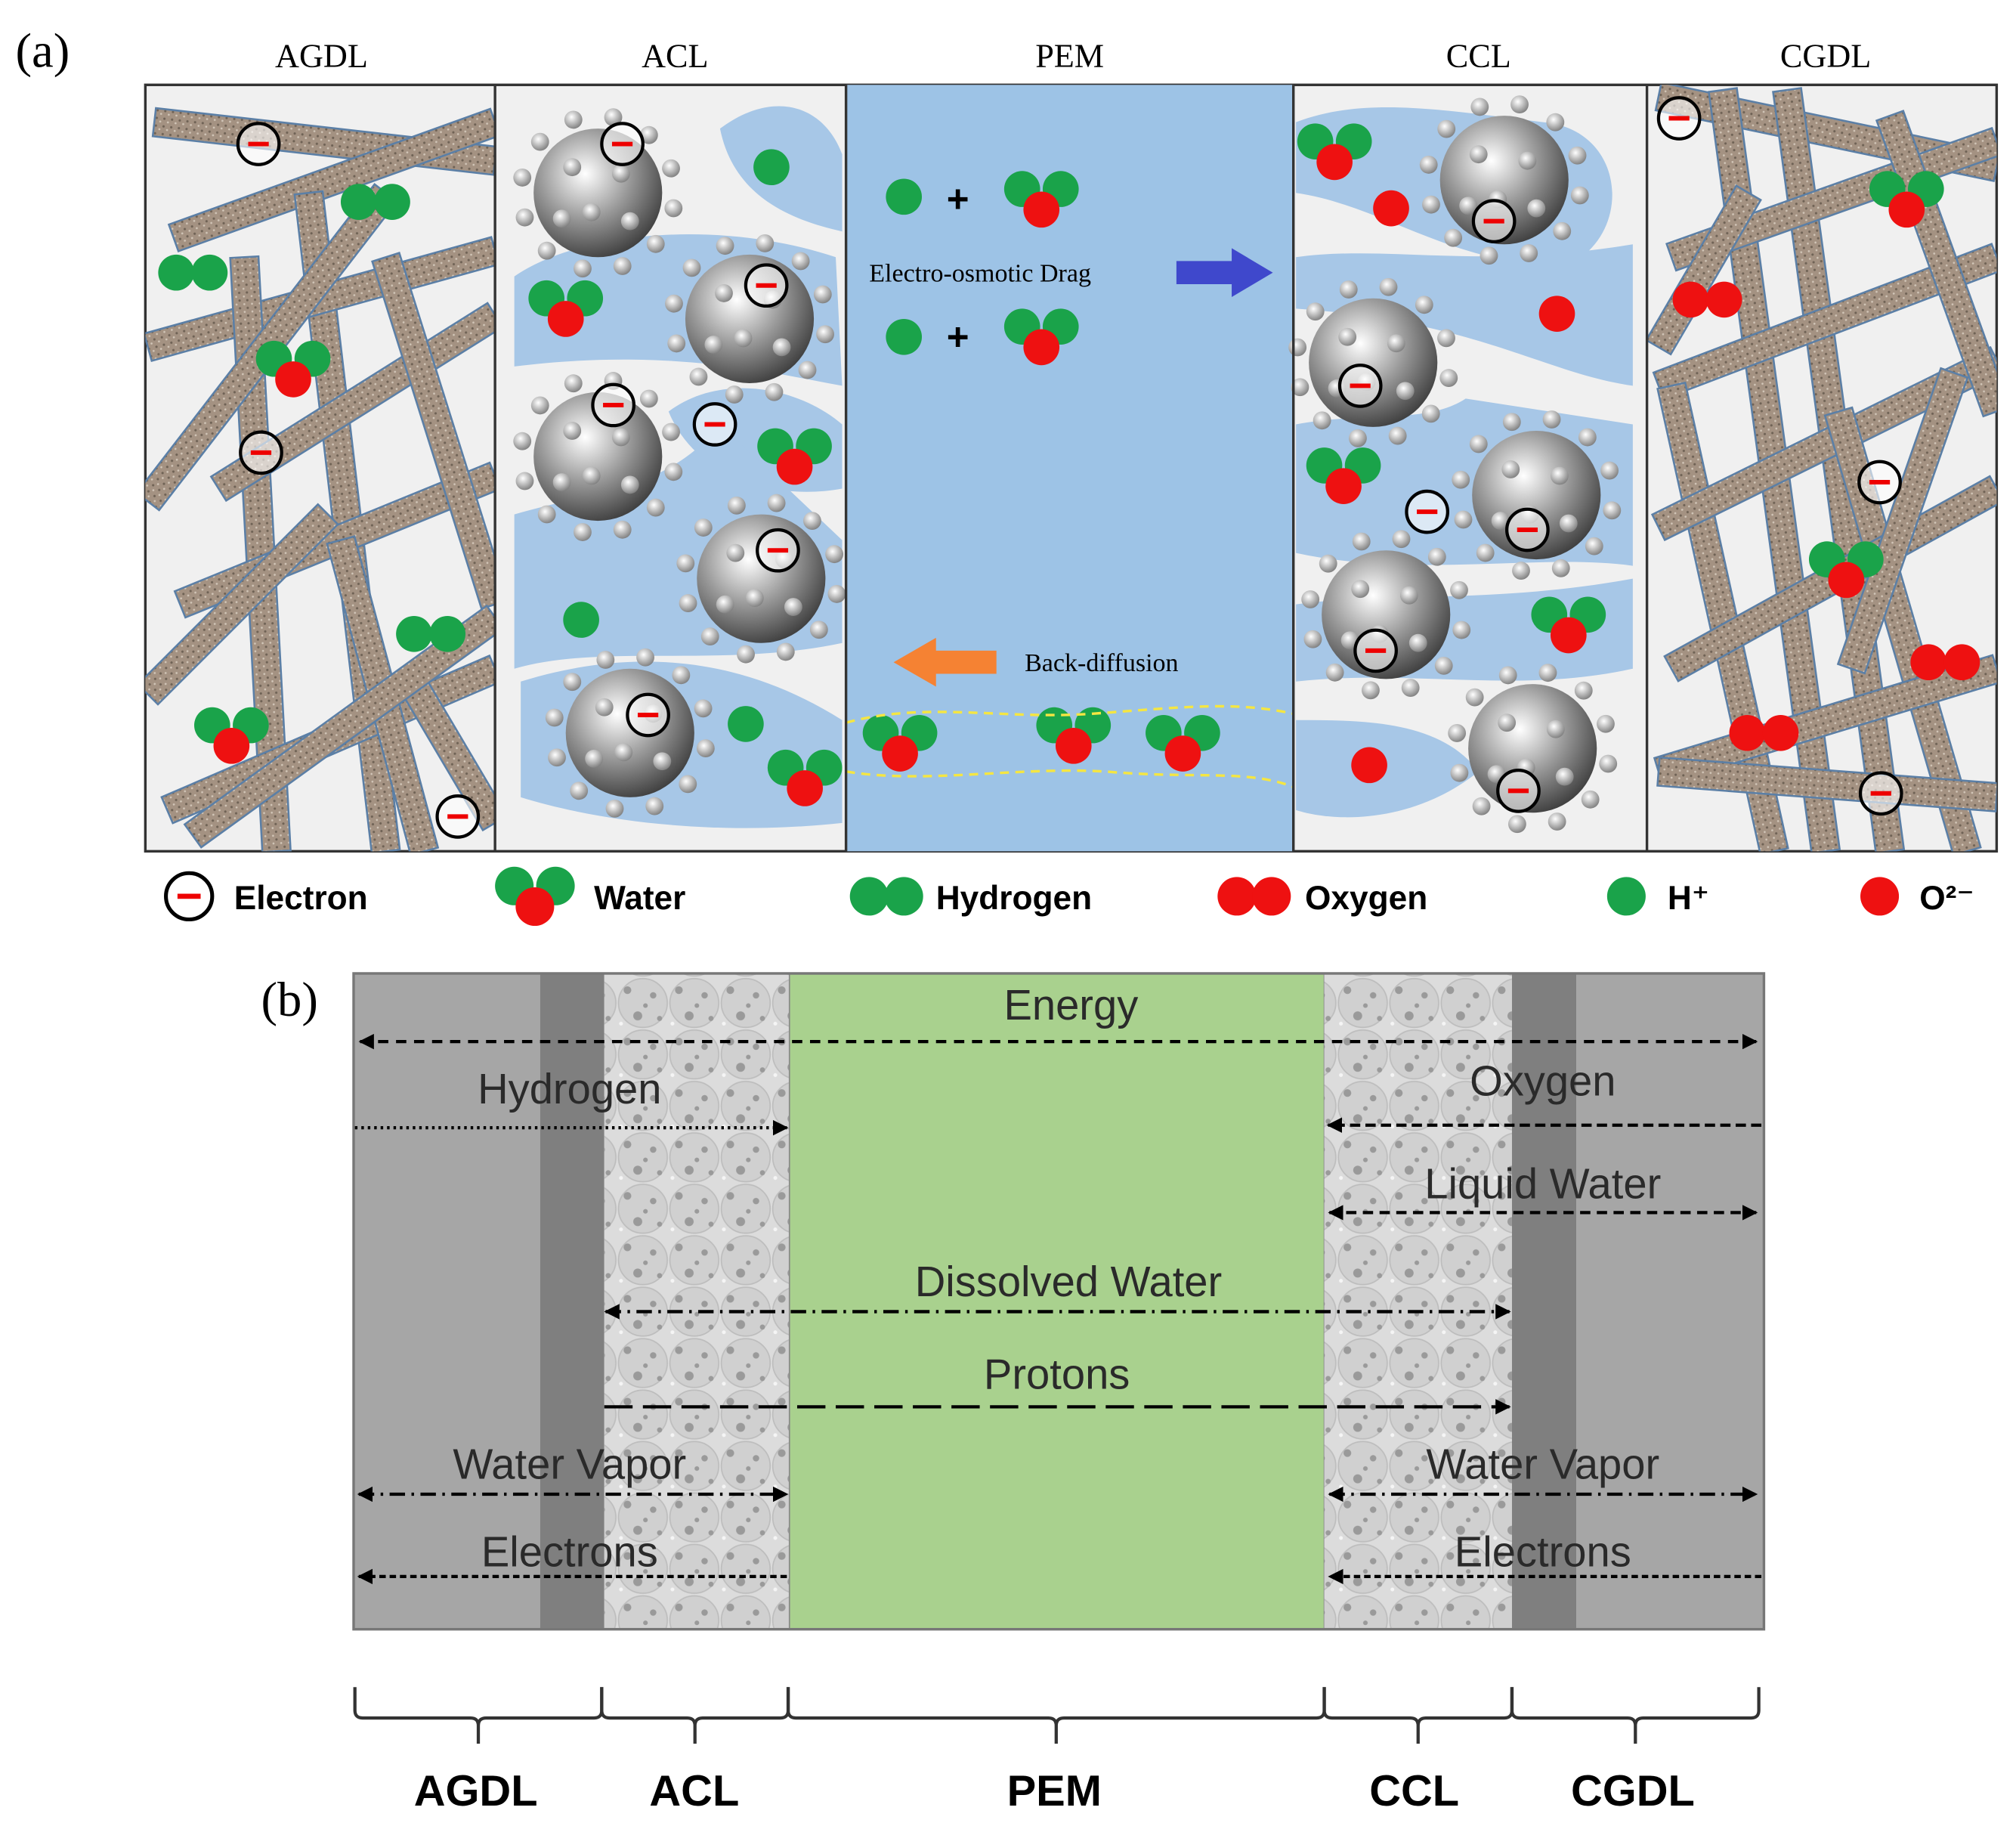 The height and width of the screenshot is (1826, 2016). I want to click on flux-label: Electrons, so click(1543, 1551).